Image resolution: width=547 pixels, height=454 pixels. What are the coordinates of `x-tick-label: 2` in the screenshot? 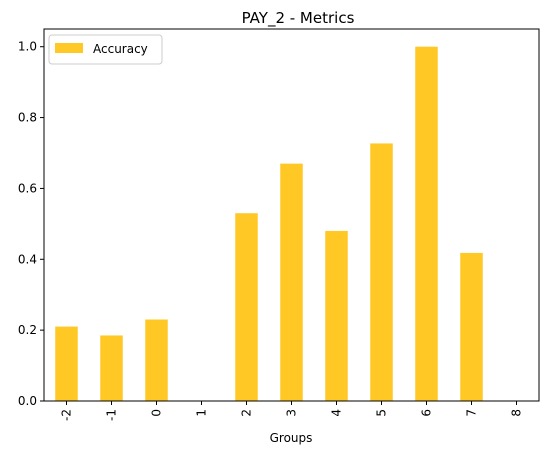 It's located at (247, 413).